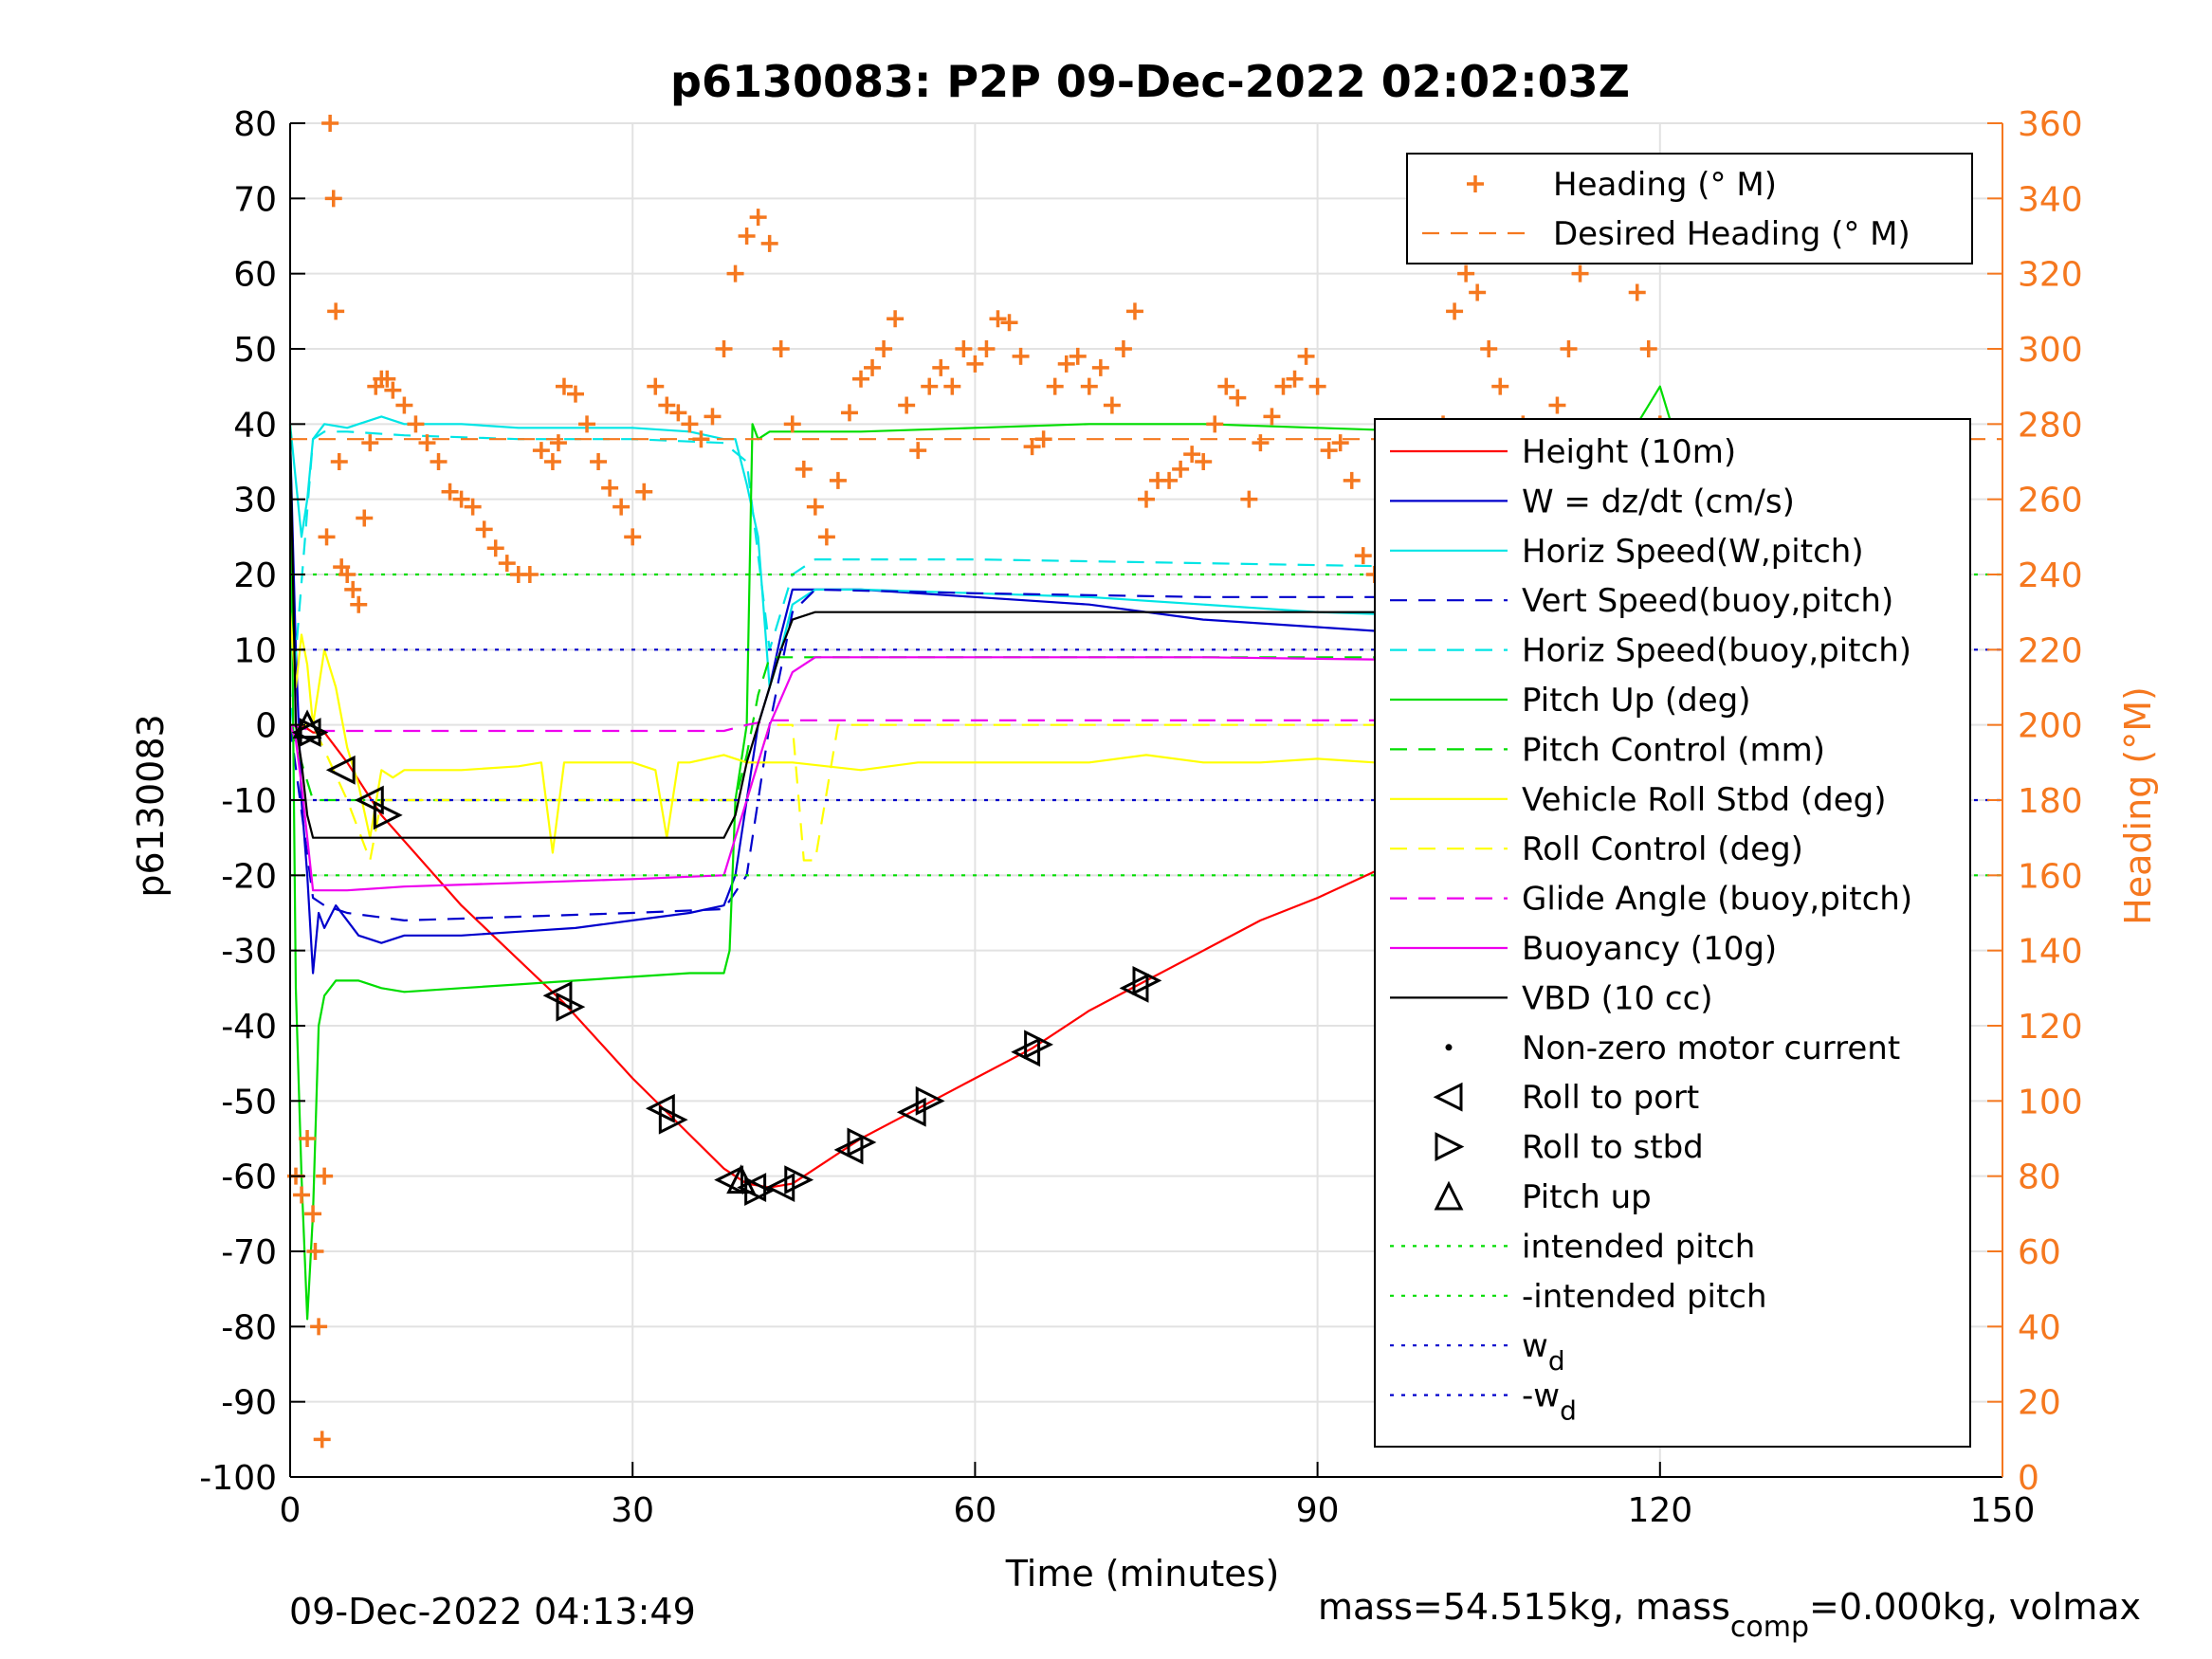  I want to click on y2-tick-label: 140, so click(2050, 952).